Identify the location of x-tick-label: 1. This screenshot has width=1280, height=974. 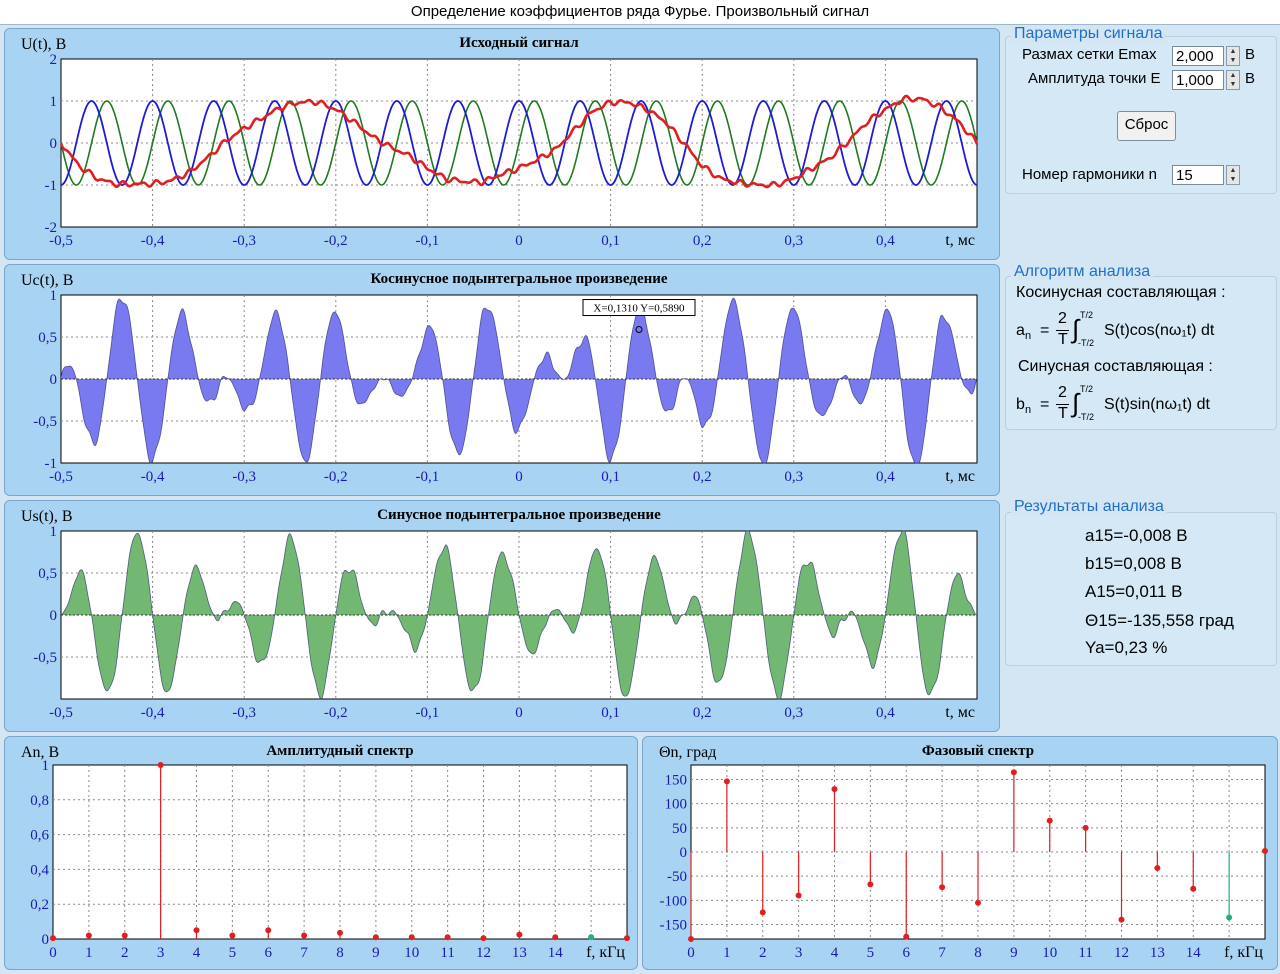
(727, 953).